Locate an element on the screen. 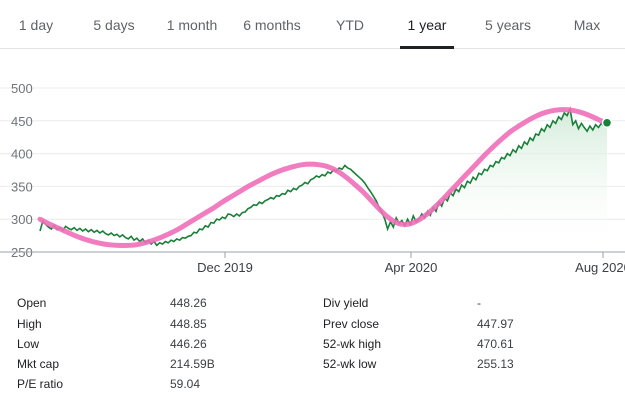 The image size is (625, 407). tab-label: 5 years is located at coordinates (508, 25).